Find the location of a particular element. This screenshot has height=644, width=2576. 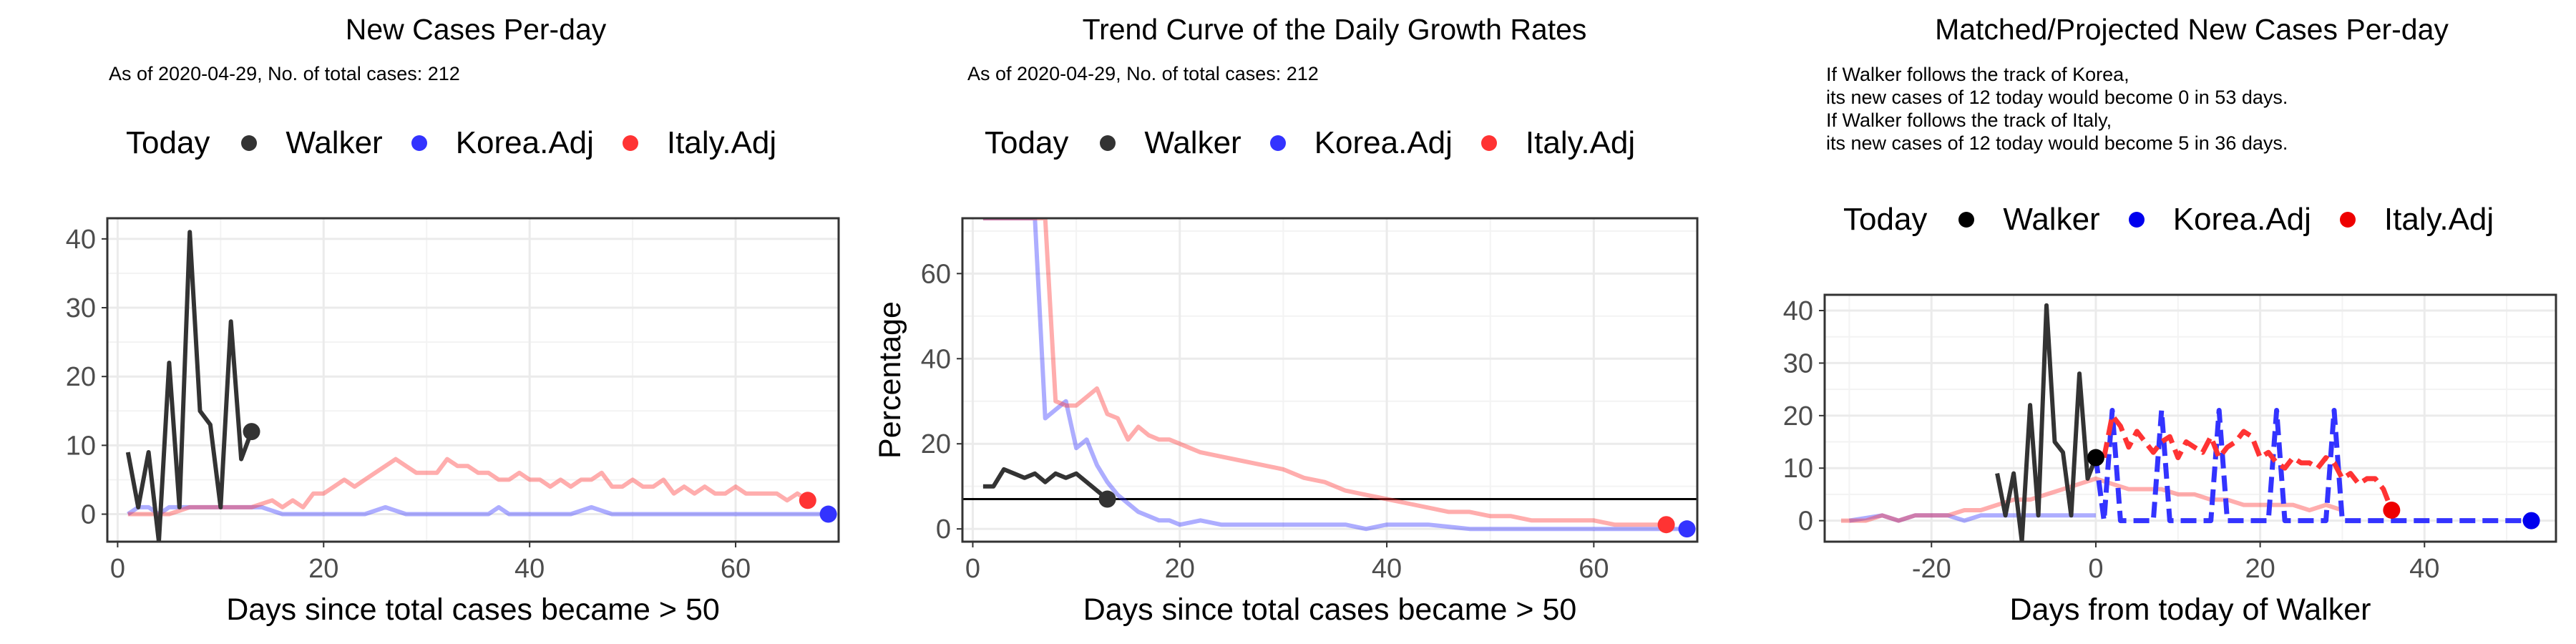

note-line: If Walker follows the track of Korea, is located at coordinates (1977, 74).